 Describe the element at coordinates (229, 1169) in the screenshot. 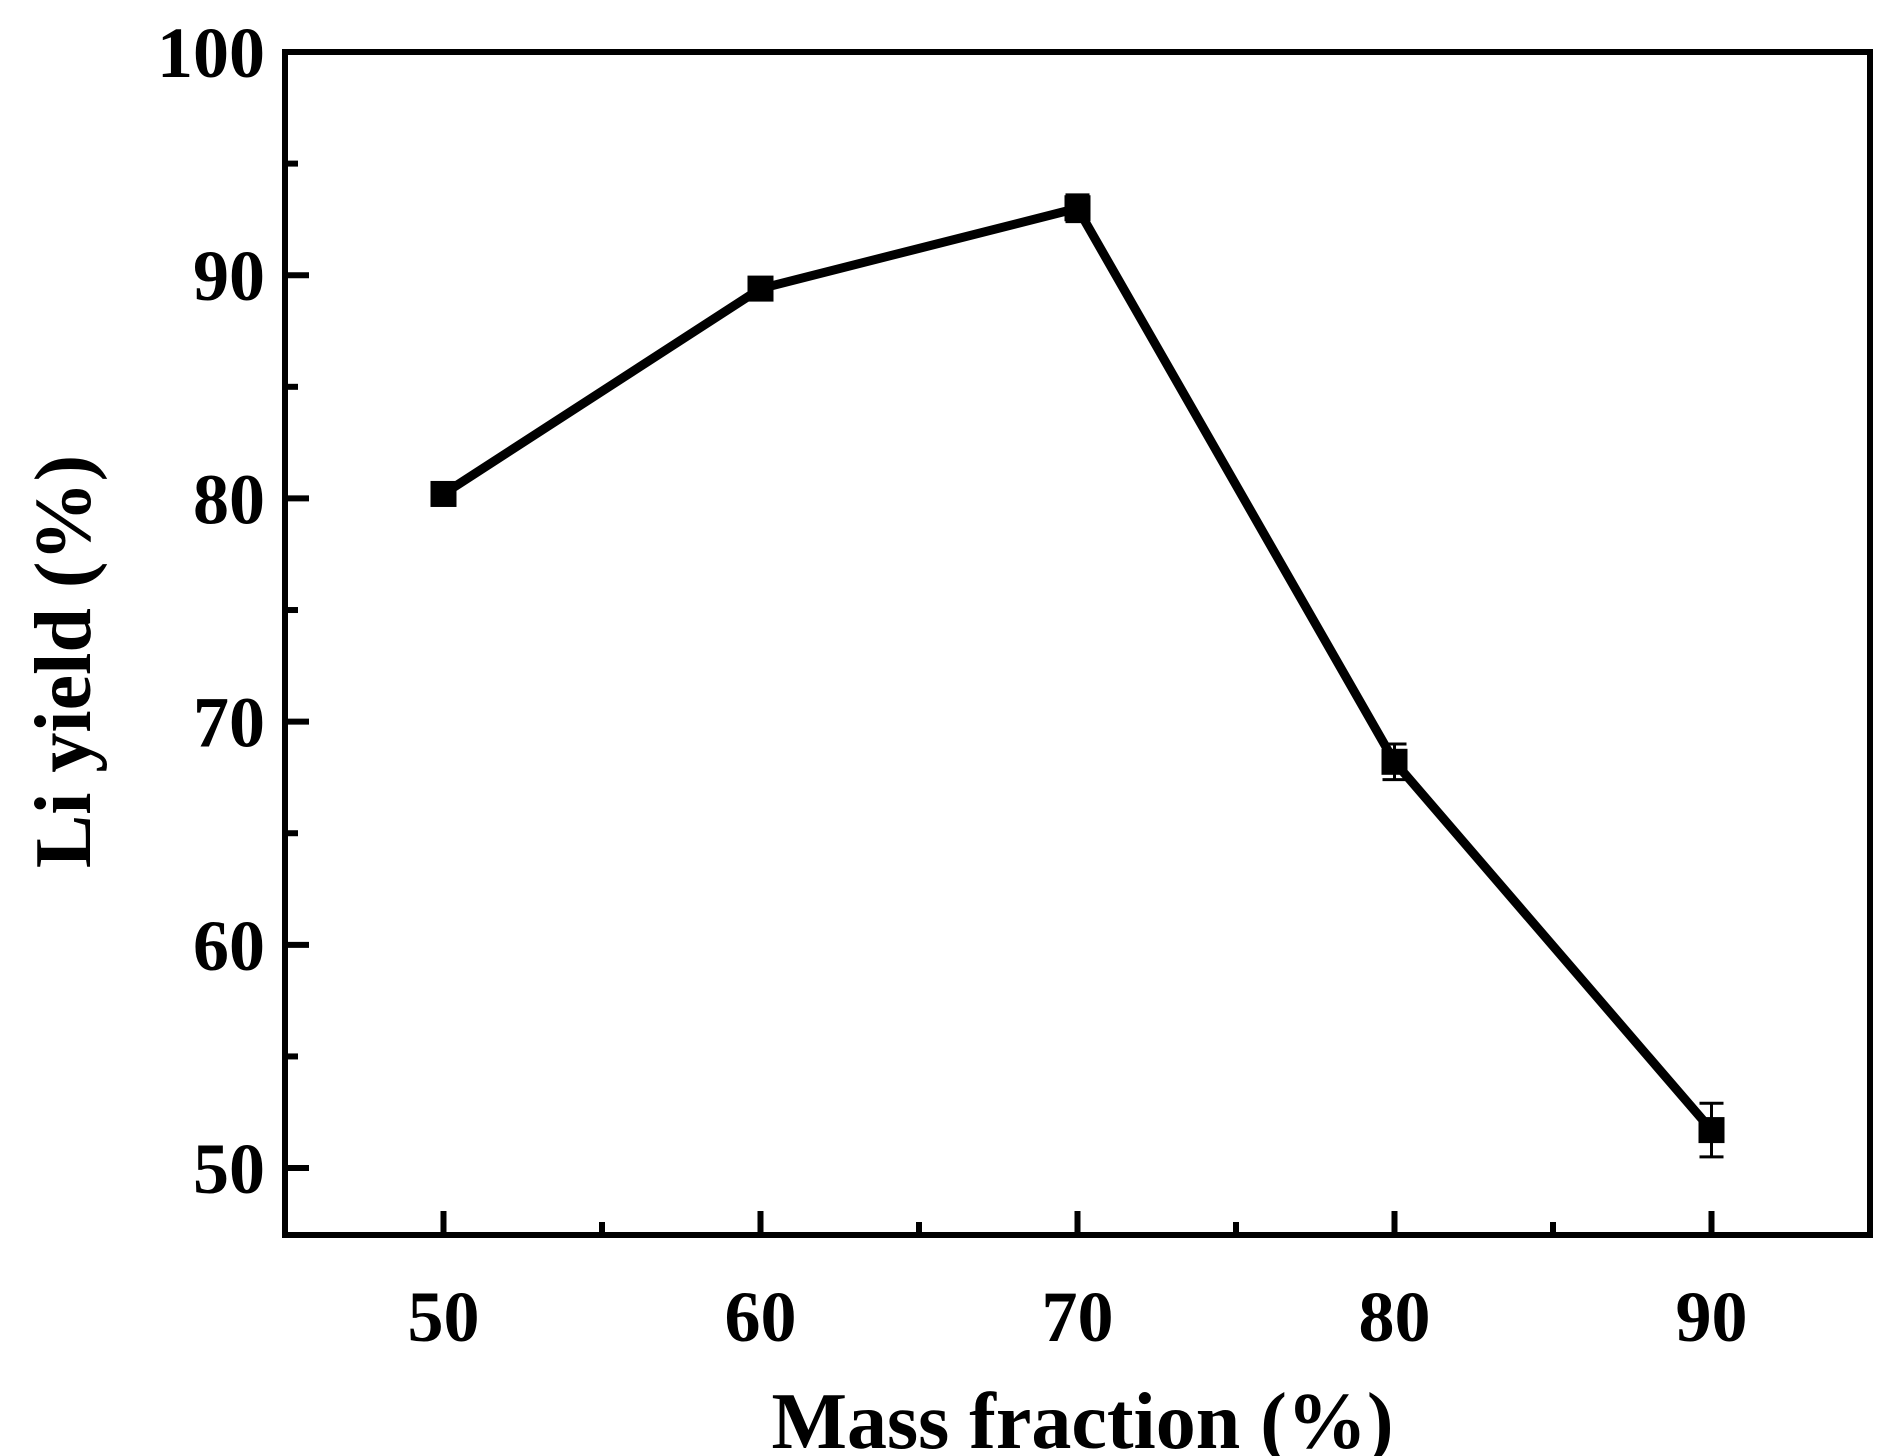

I see `y-tick-label: 50` at that location.